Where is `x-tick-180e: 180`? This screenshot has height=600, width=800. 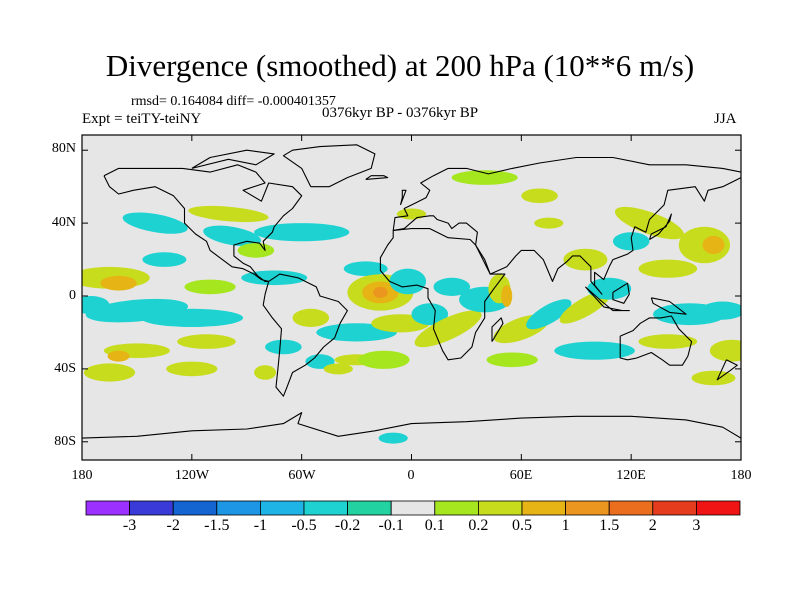 x-tick-180e: 180 is located at coordinates (741, 475).